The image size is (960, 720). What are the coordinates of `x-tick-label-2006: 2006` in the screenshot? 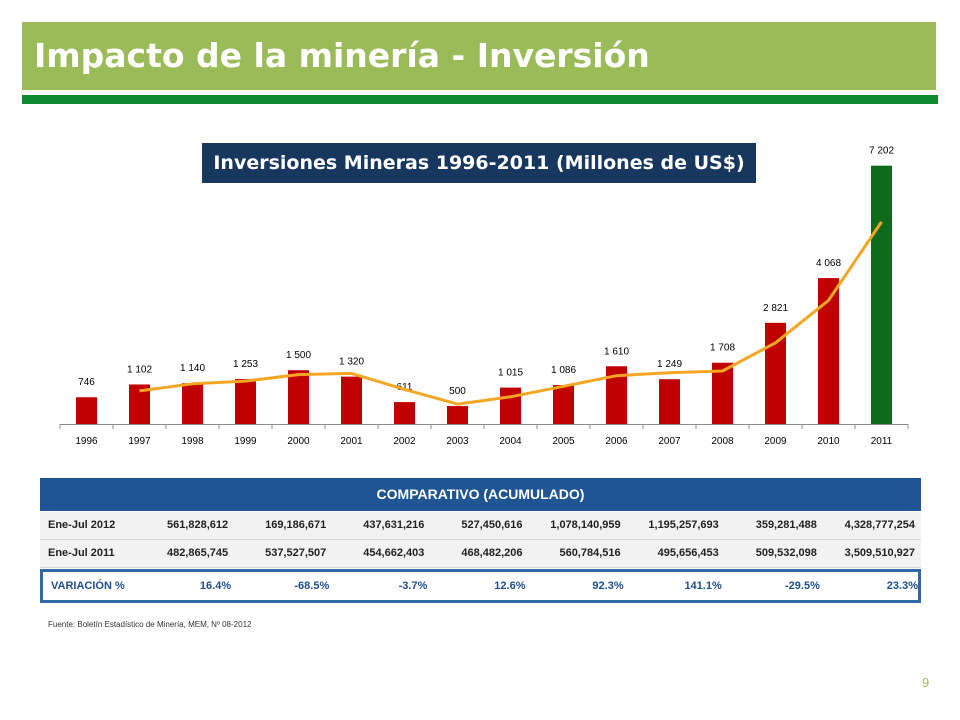 It's located at (616, 441).